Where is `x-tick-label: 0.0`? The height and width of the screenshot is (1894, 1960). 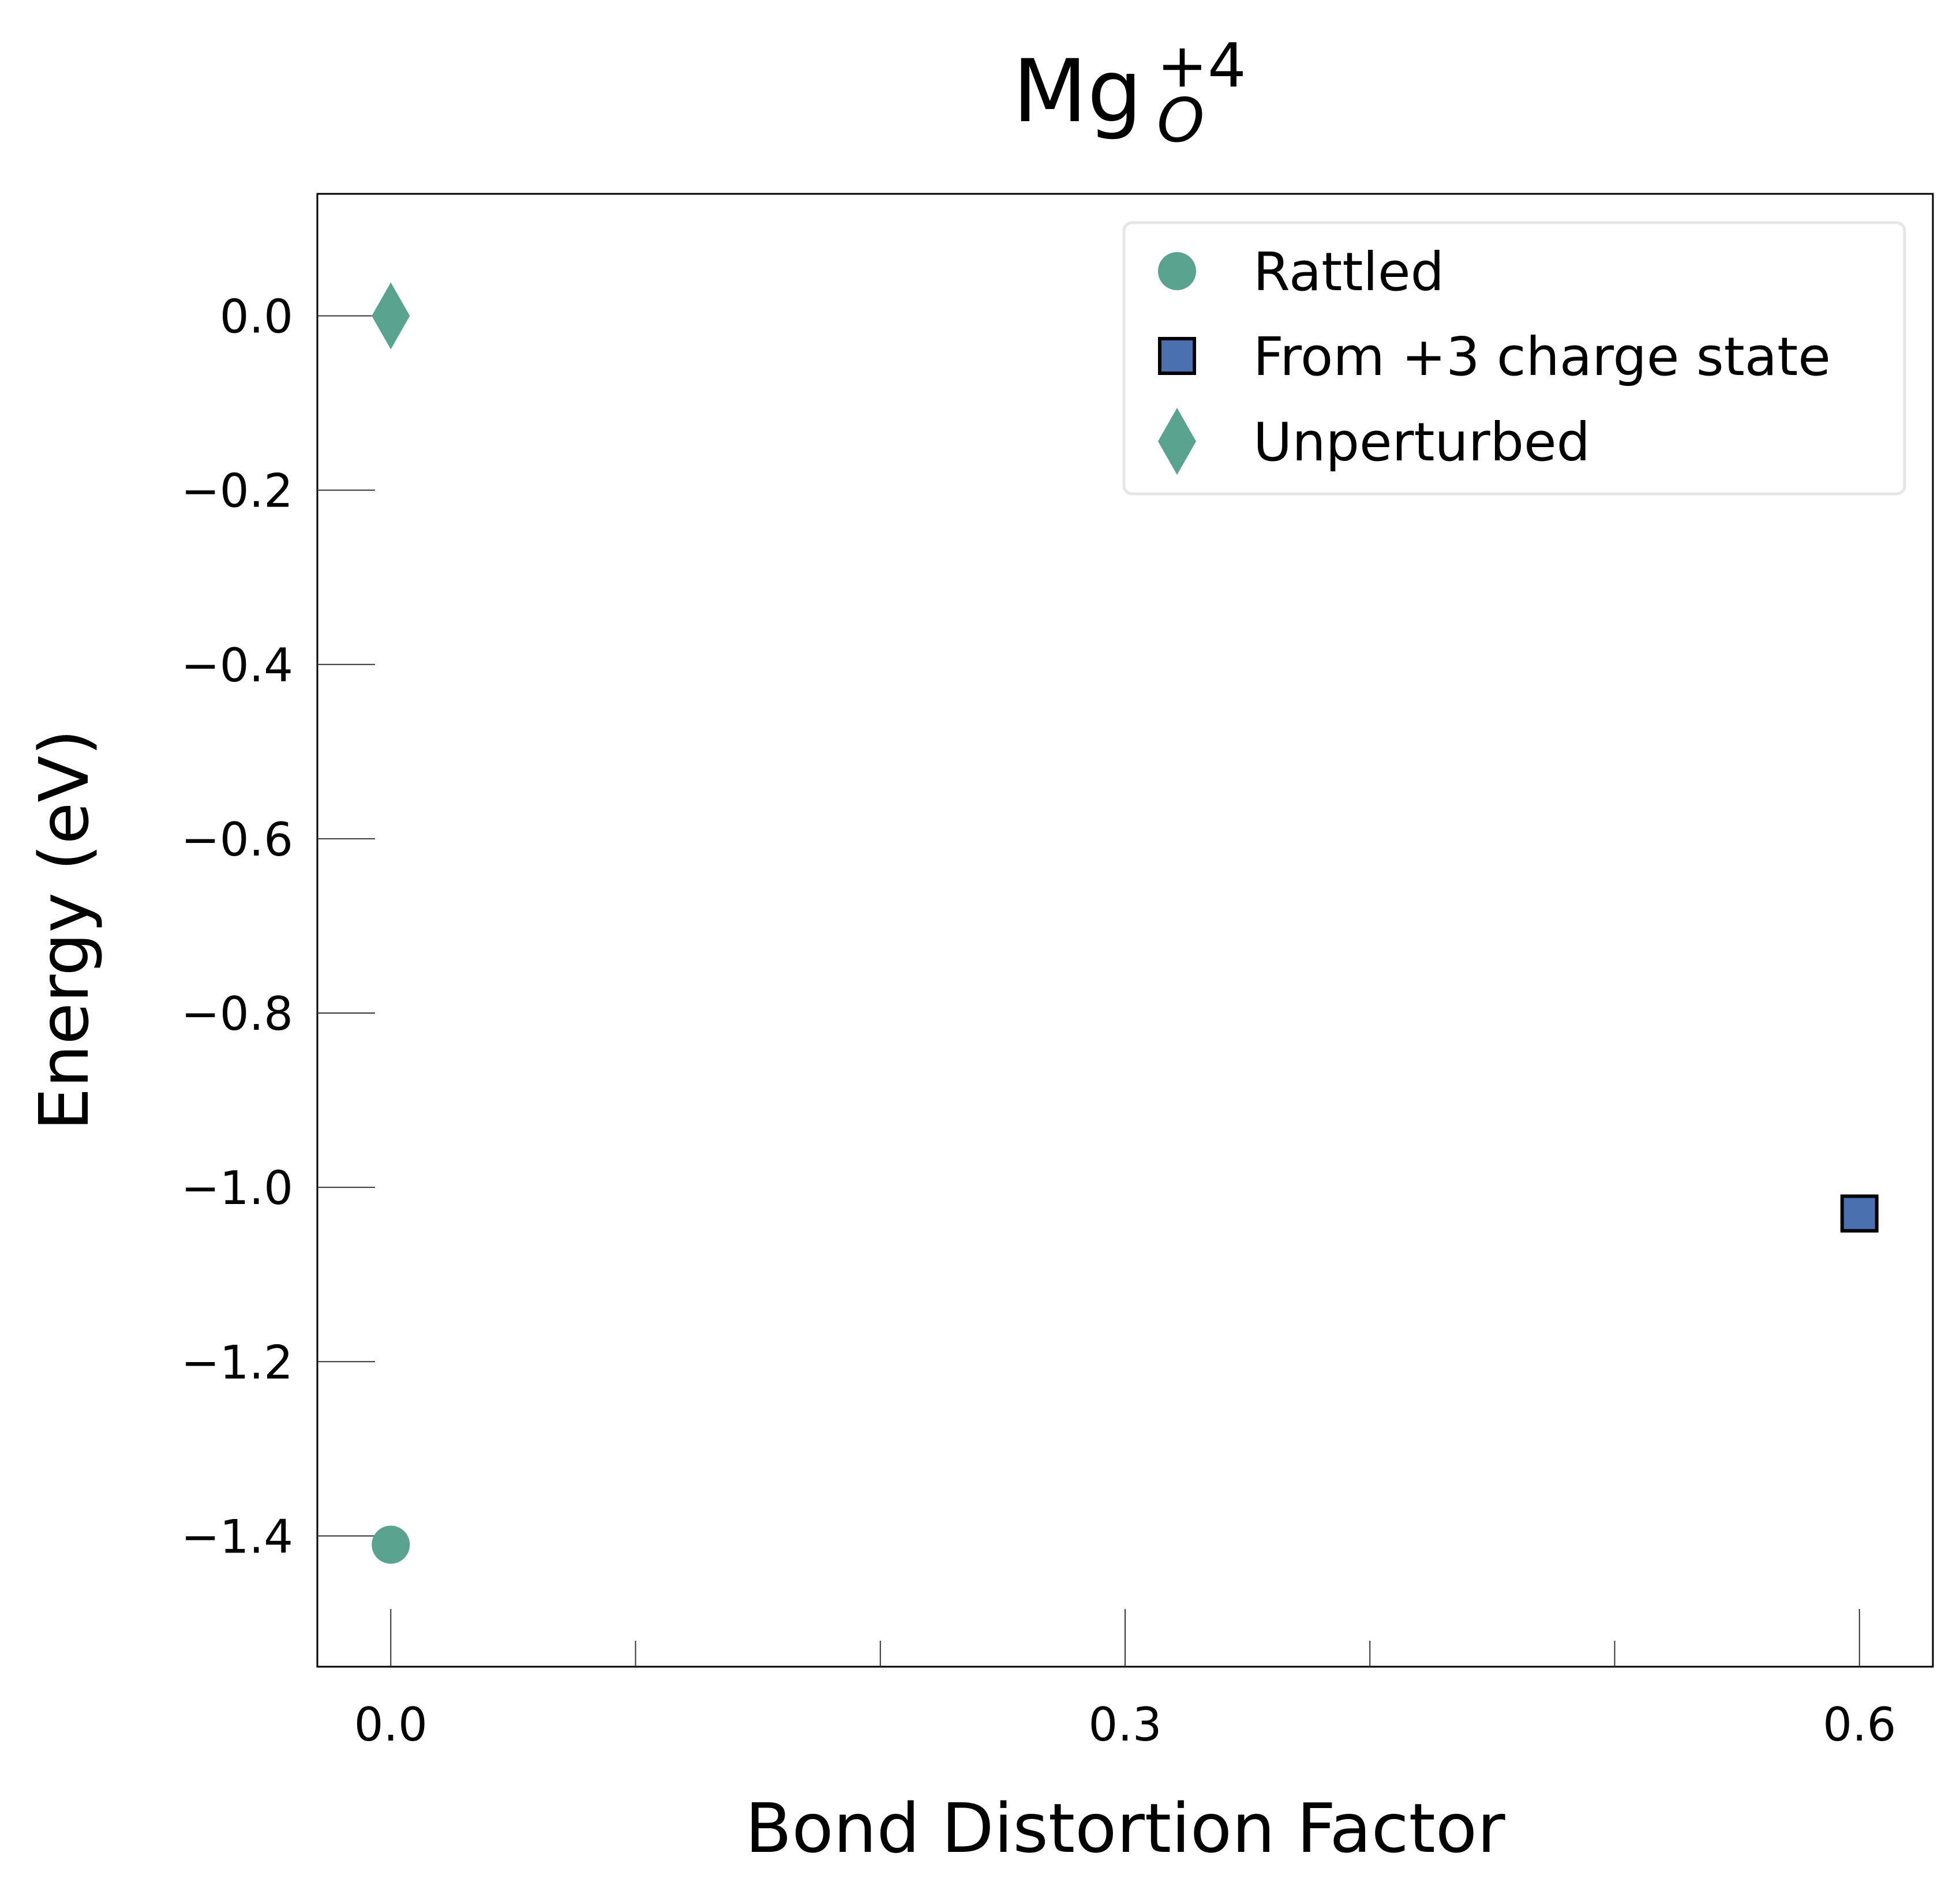
x-tick-label: 0.0 is located at coordinates (391, 1725).